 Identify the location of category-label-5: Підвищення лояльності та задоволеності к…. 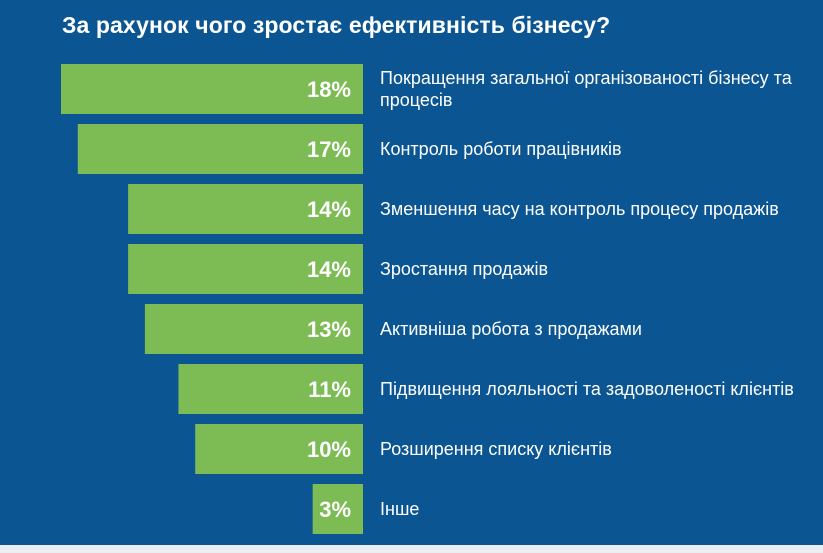
(587, 389).